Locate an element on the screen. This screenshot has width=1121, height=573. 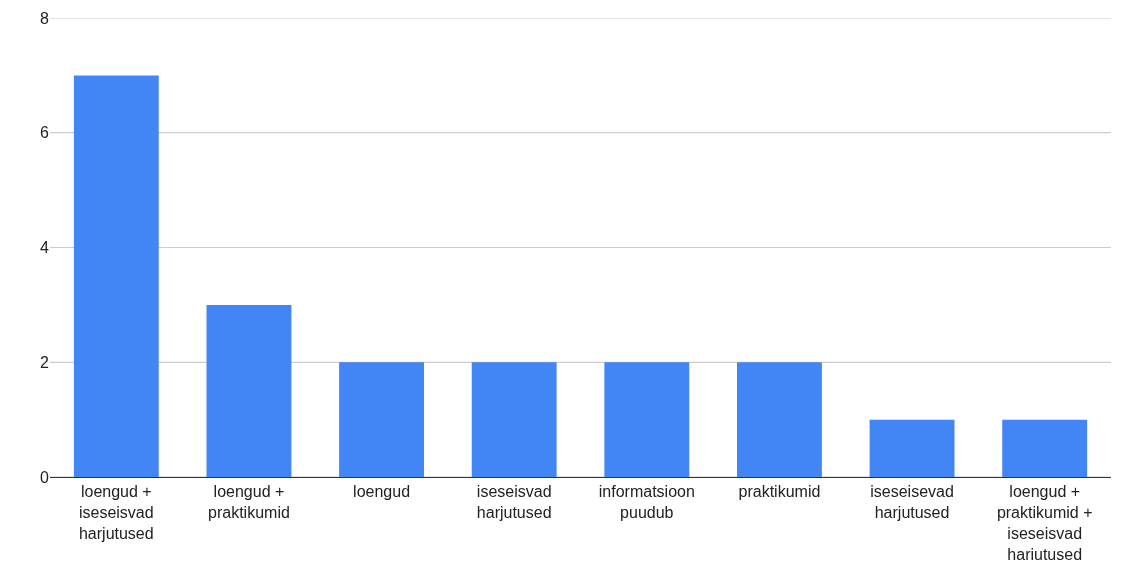
x-tick-label: praktikumid is located at coordinates (779, 492).